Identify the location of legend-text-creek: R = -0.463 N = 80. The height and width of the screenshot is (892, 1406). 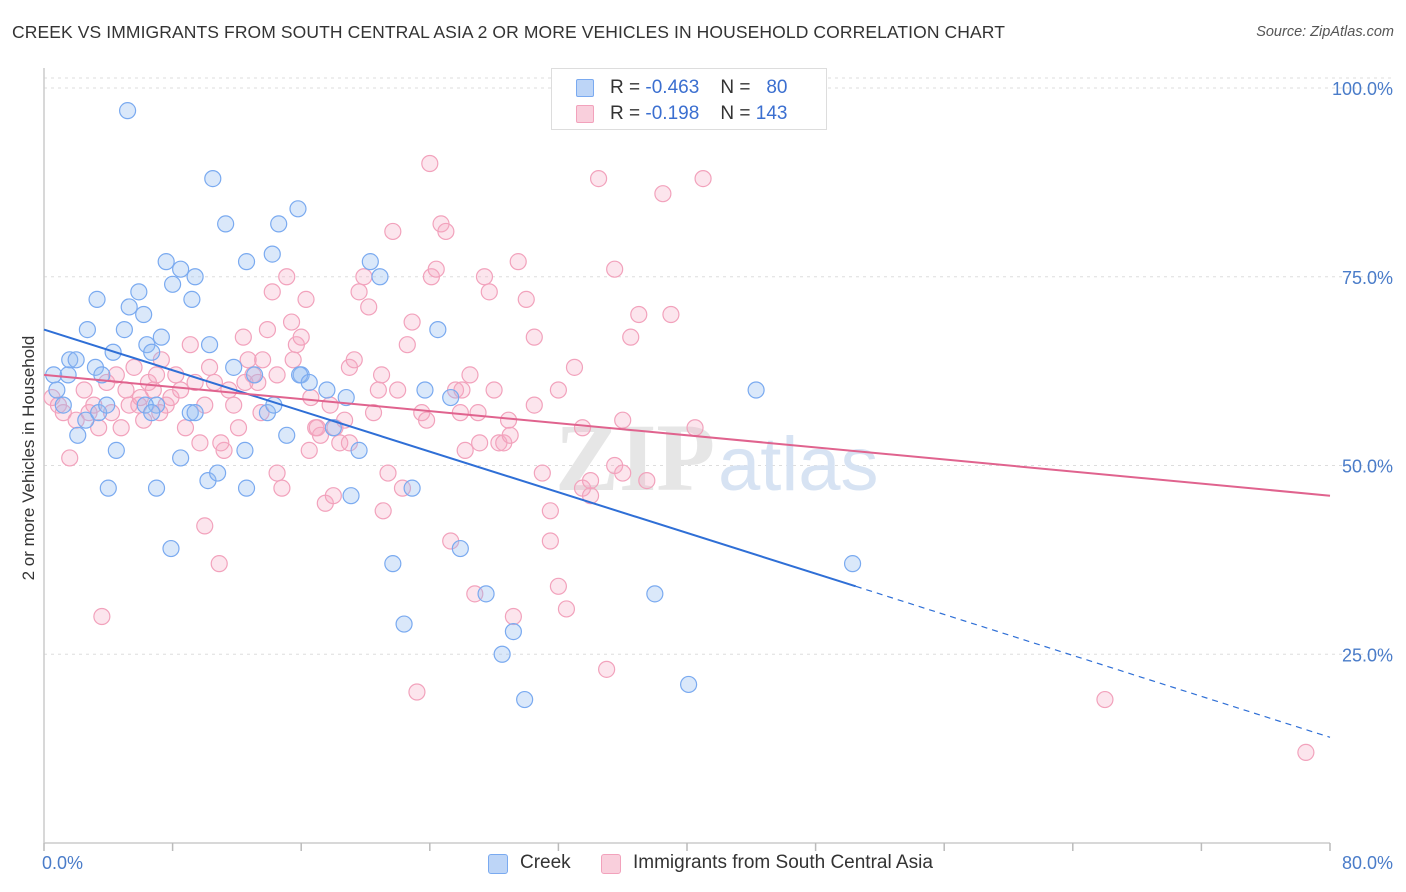
(698, 88).